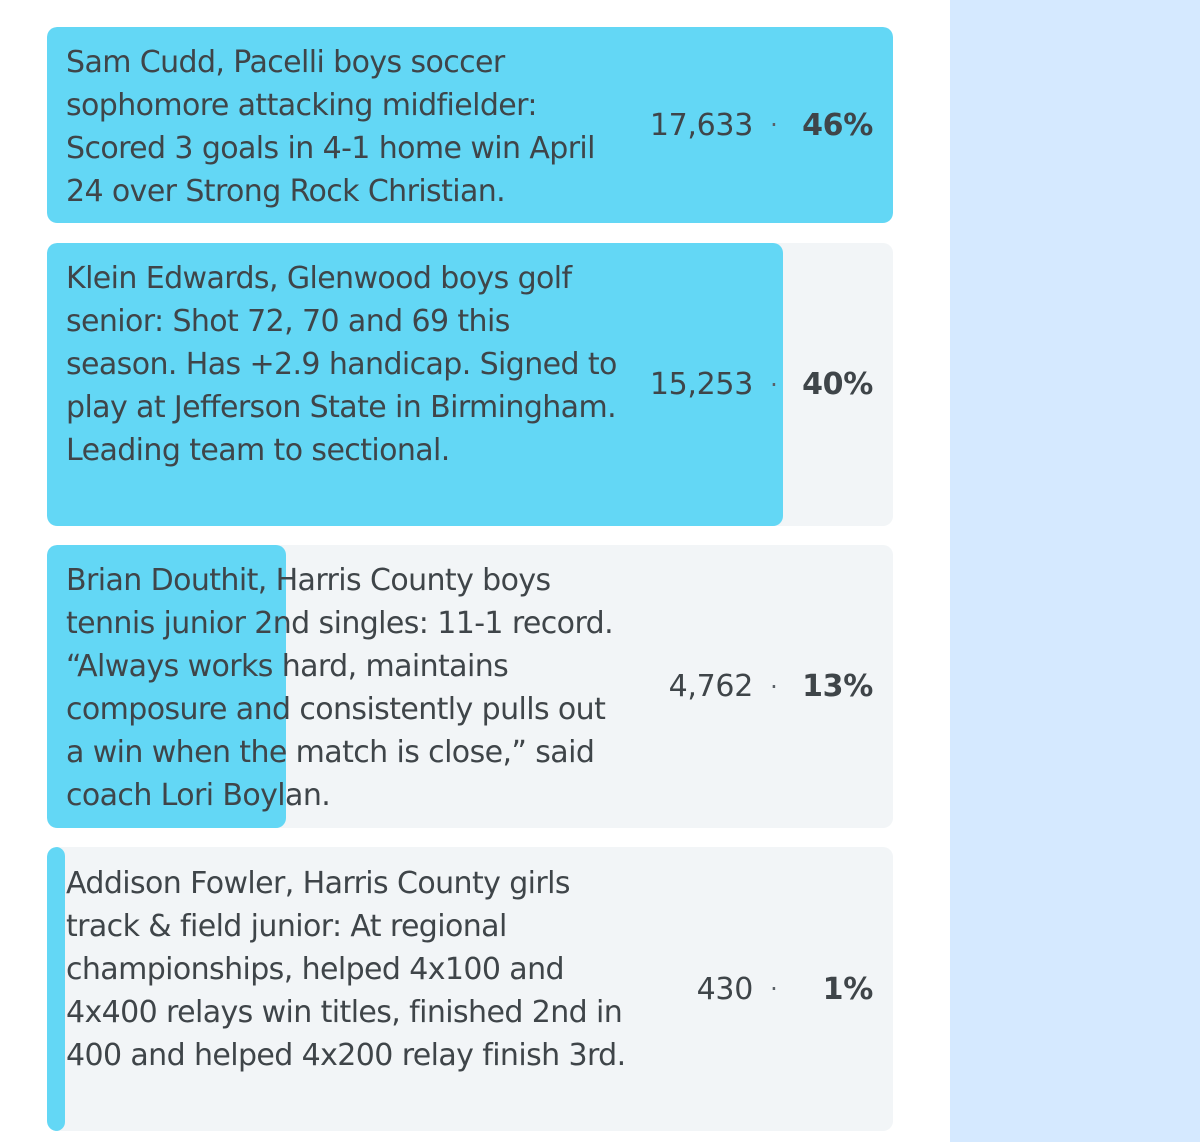  Describe the element at coordinates (701, 384) in the screenshot. I see `vote-count: 15,253` at that location.